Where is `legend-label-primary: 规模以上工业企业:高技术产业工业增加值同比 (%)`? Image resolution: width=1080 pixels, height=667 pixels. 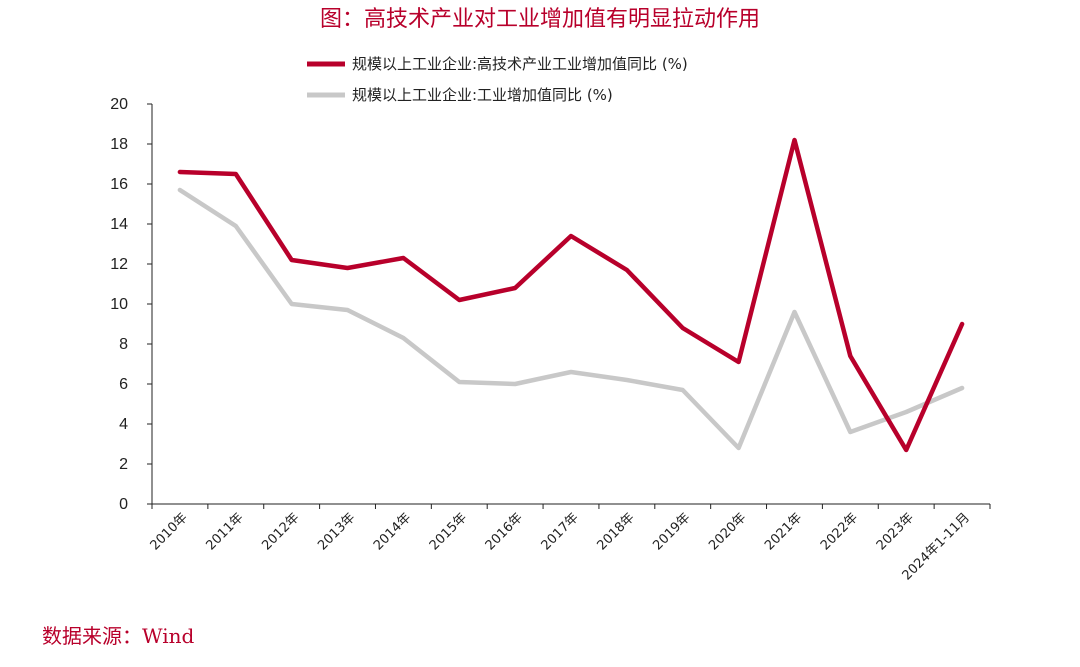 legend-label-primary: 规模以上工业企业:高技术产业工业增加值同比 (%) is located at coordinates (520, 64).